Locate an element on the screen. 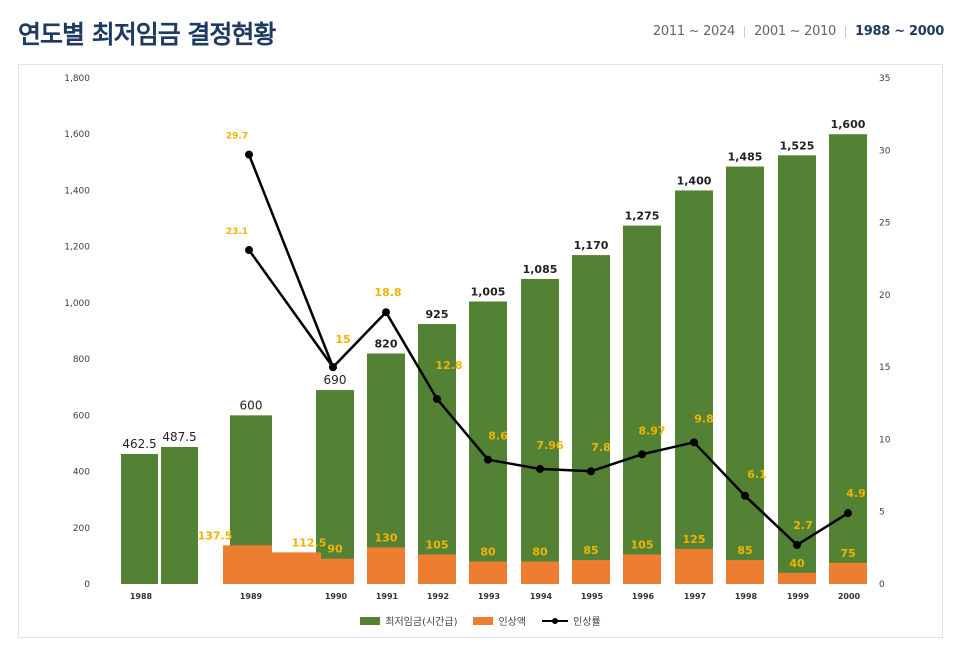 Image resolution: width=978 pixels, height=653 pixels. wage-data-label: 690 is located at coordinates (335, 380).